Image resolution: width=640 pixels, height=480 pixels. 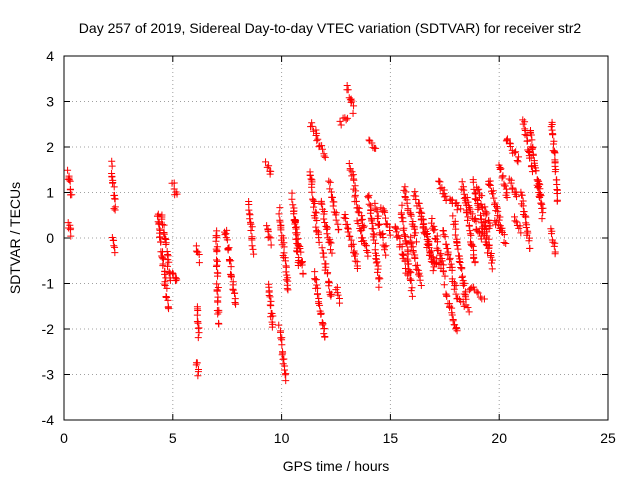 I want to click on y-tick-label: 0, so click(x=50, y=238).